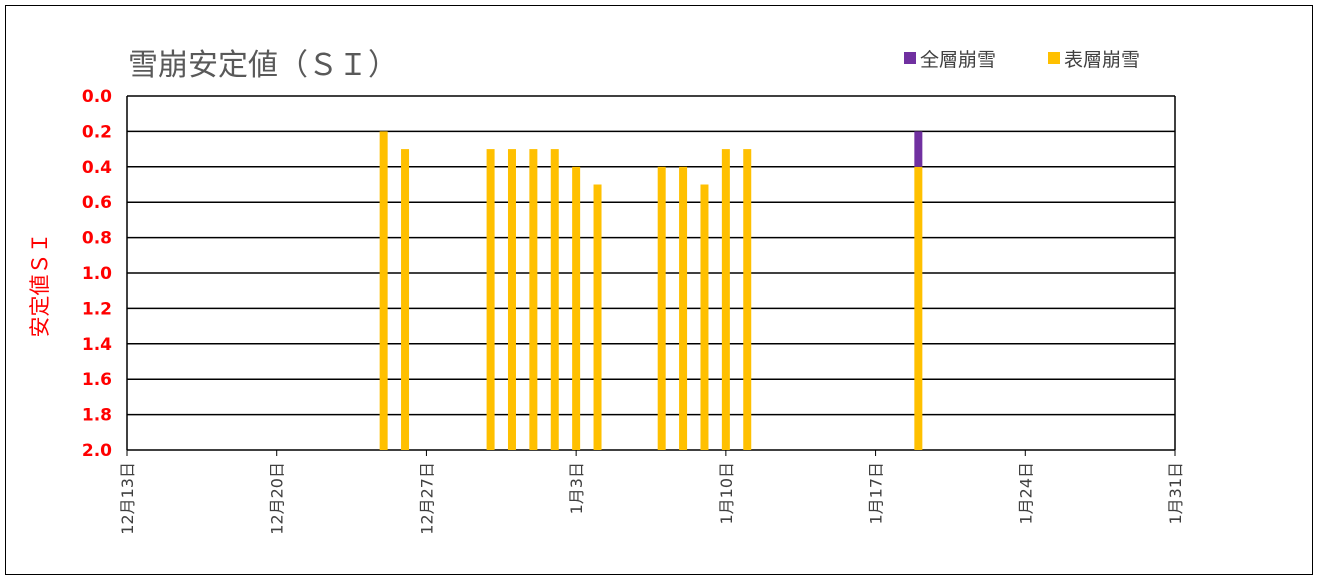 The height and width of the screenshot is (575, 1319). What do you see at coordinates (426, 498) in the screenshot?
I see `x-tick-label: 12月27日` at bounding box center [426, 498].